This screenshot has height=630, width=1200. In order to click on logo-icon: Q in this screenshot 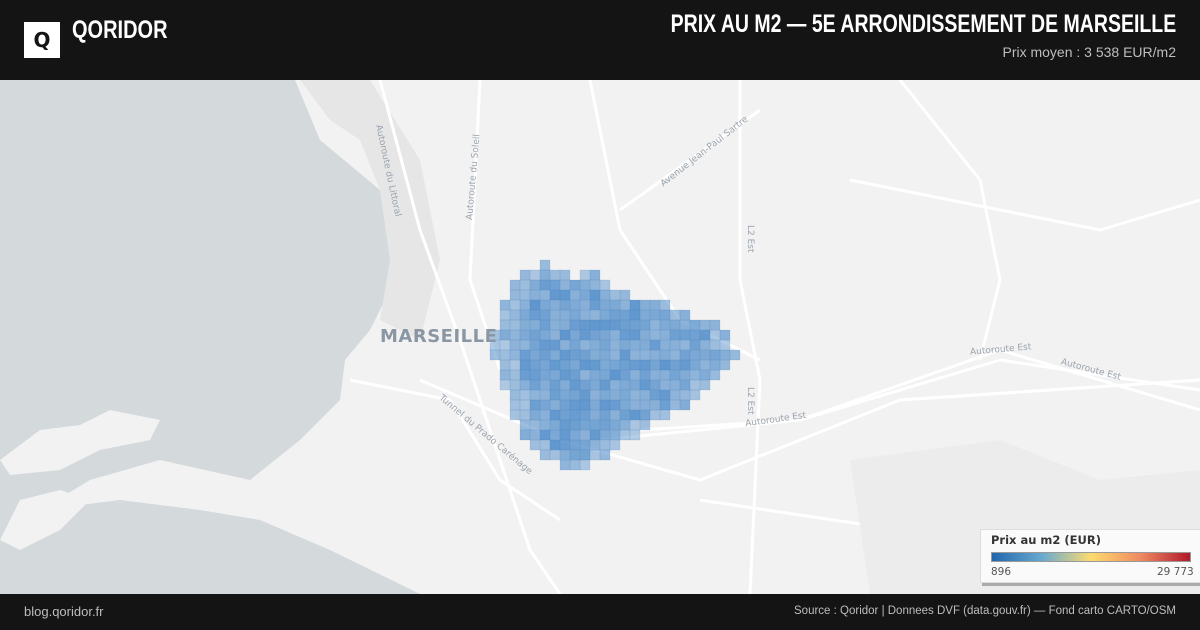, I will do `click(42, 40)`.